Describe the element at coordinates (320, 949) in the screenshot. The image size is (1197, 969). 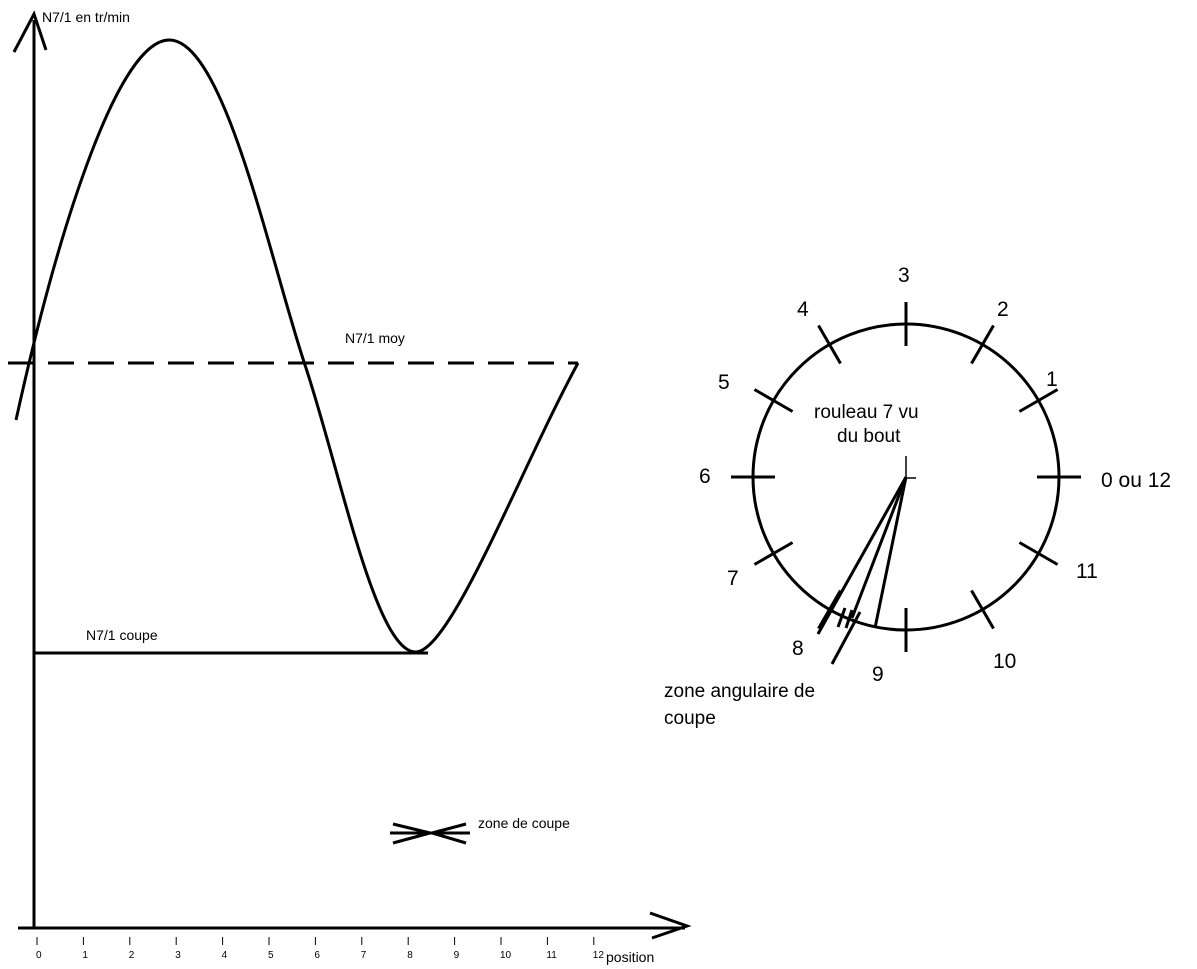
I see `x-tick-group: 0 1 2 3 4 5 6 7 8 9 10 11 12` at that location.